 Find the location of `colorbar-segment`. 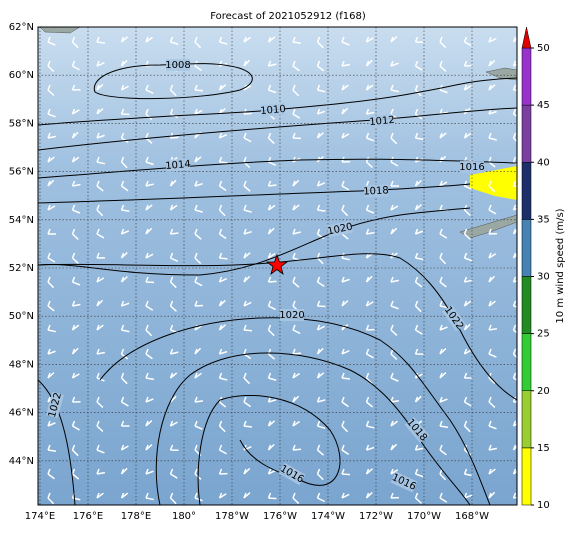

colorbar-segment is located at coordinates (526, 248).